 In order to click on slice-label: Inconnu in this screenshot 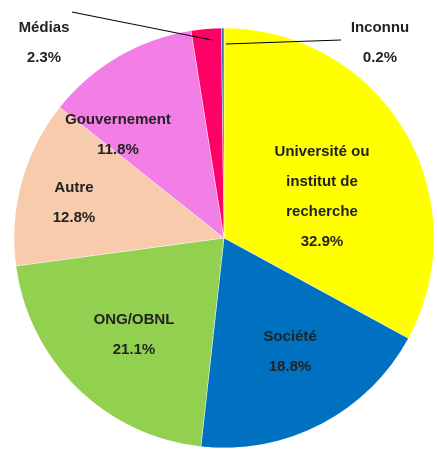, I will do `click(380, 27)`.